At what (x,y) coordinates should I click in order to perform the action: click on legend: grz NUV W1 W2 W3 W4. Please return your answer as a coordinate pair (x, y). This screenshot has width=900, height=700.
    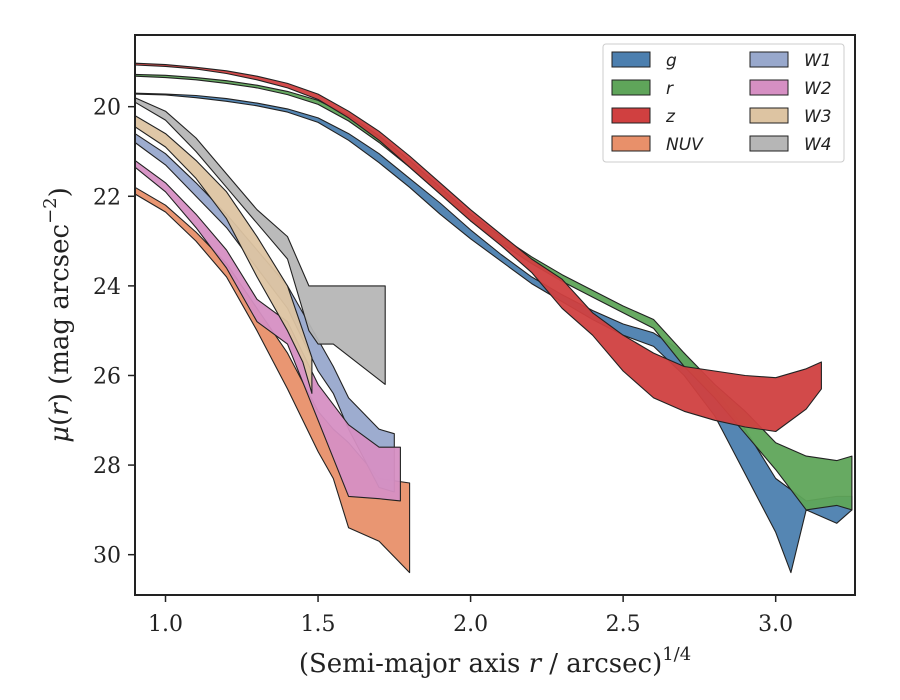
    Looking at the image, I should click on (723, 103).